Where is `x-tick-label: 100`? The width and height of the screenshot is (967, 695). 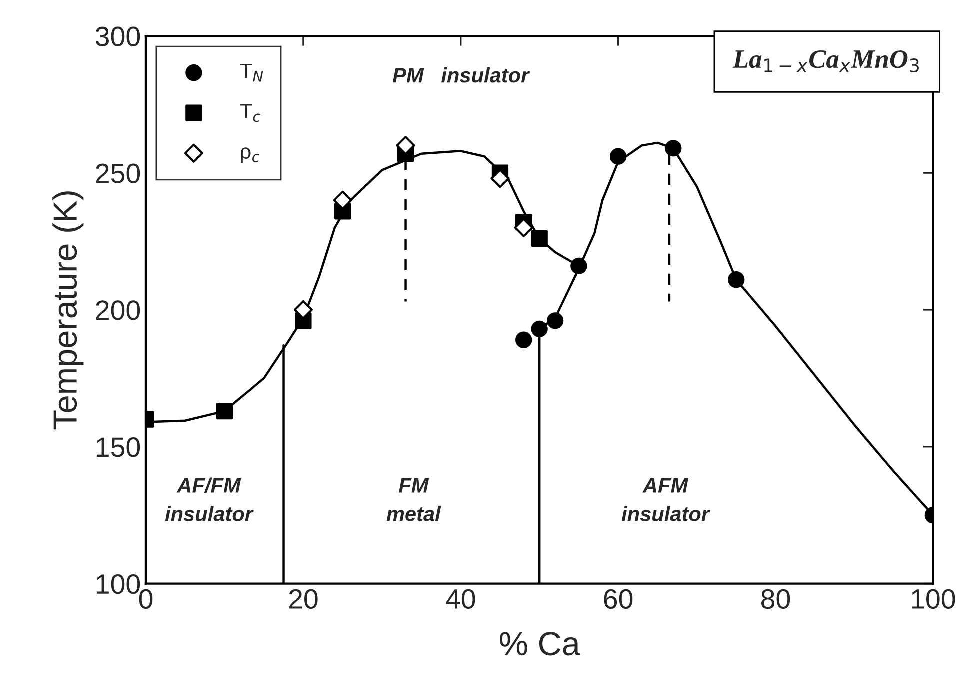
x-tick-label: 100 is located at coordinates (934, 599).